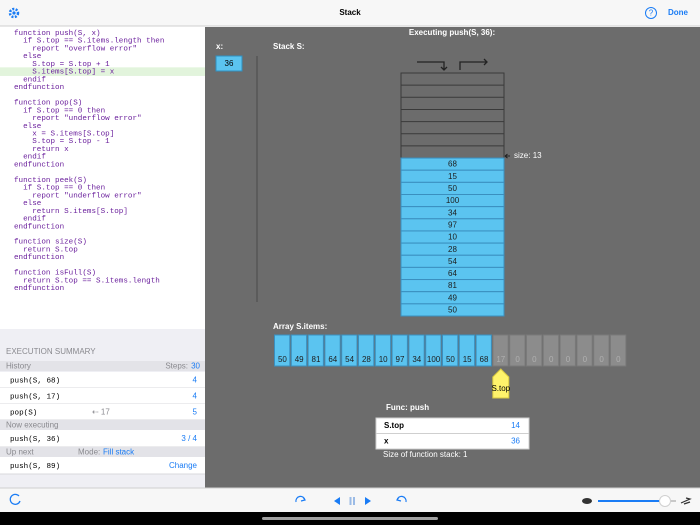 This screenshot has width=700, height=525. Describe the element at coordinates (59, 111) in the screenshot. I see `code-line: if S.top == 0 then` at that location.